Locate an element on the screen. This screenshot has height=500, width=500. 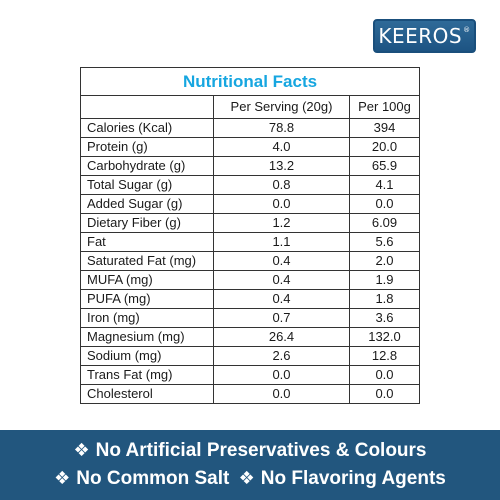
table-row: Cholesterol 0.0 0.0 is located at coordinates (250, 394).